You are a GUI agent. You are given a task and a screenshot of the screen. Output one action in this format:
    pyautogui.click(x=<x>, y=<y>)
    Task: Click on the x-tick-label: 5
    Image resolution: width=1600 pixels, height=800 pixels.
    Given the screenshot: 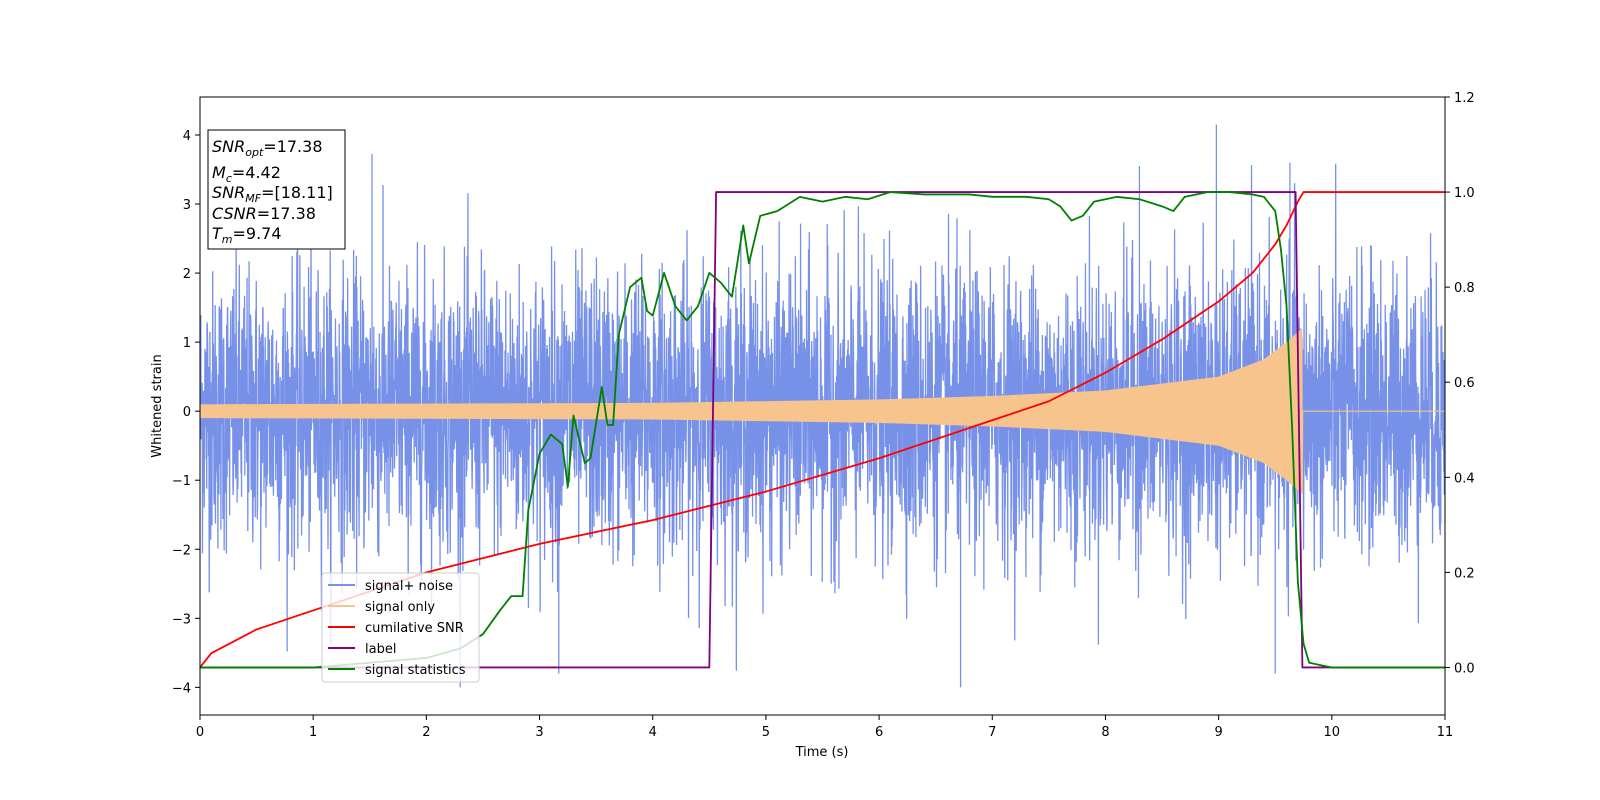 What is the action you would take?
    pyautogui.click(x=766, y=732)
    